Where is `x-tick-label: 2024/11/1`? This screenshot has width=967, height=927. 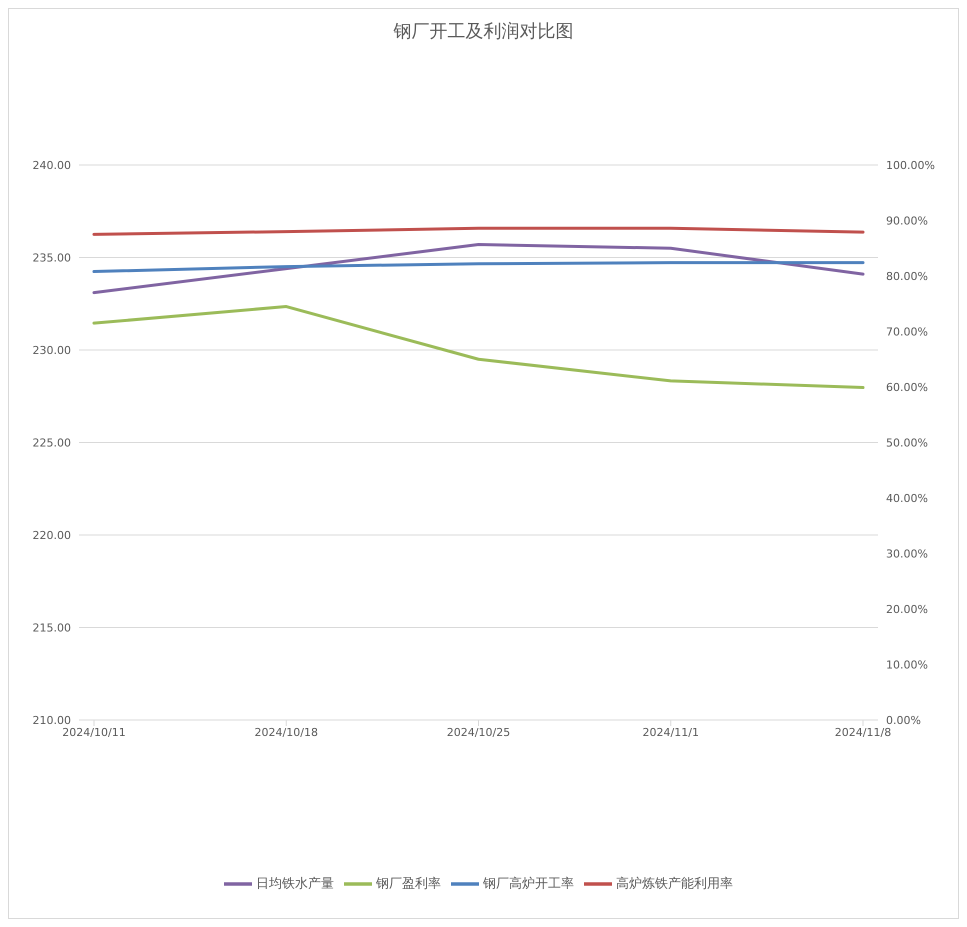
x-tick-label: 2024/11/1 is located at coordinates (670, 732).